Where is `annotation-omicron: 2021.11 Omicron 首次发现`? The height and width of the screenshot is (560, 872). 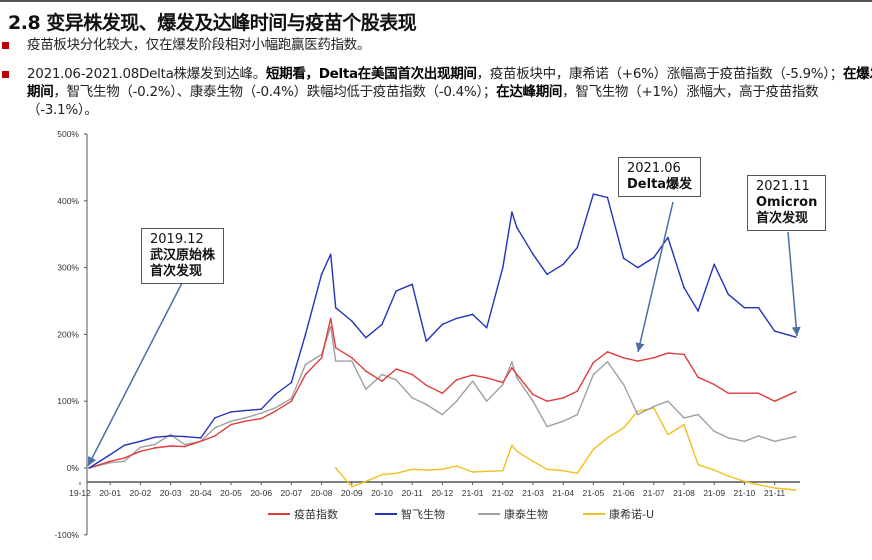 annotation-omicron: 2021.11 Omicron 首次发现 is located at coordinates (787, 203).